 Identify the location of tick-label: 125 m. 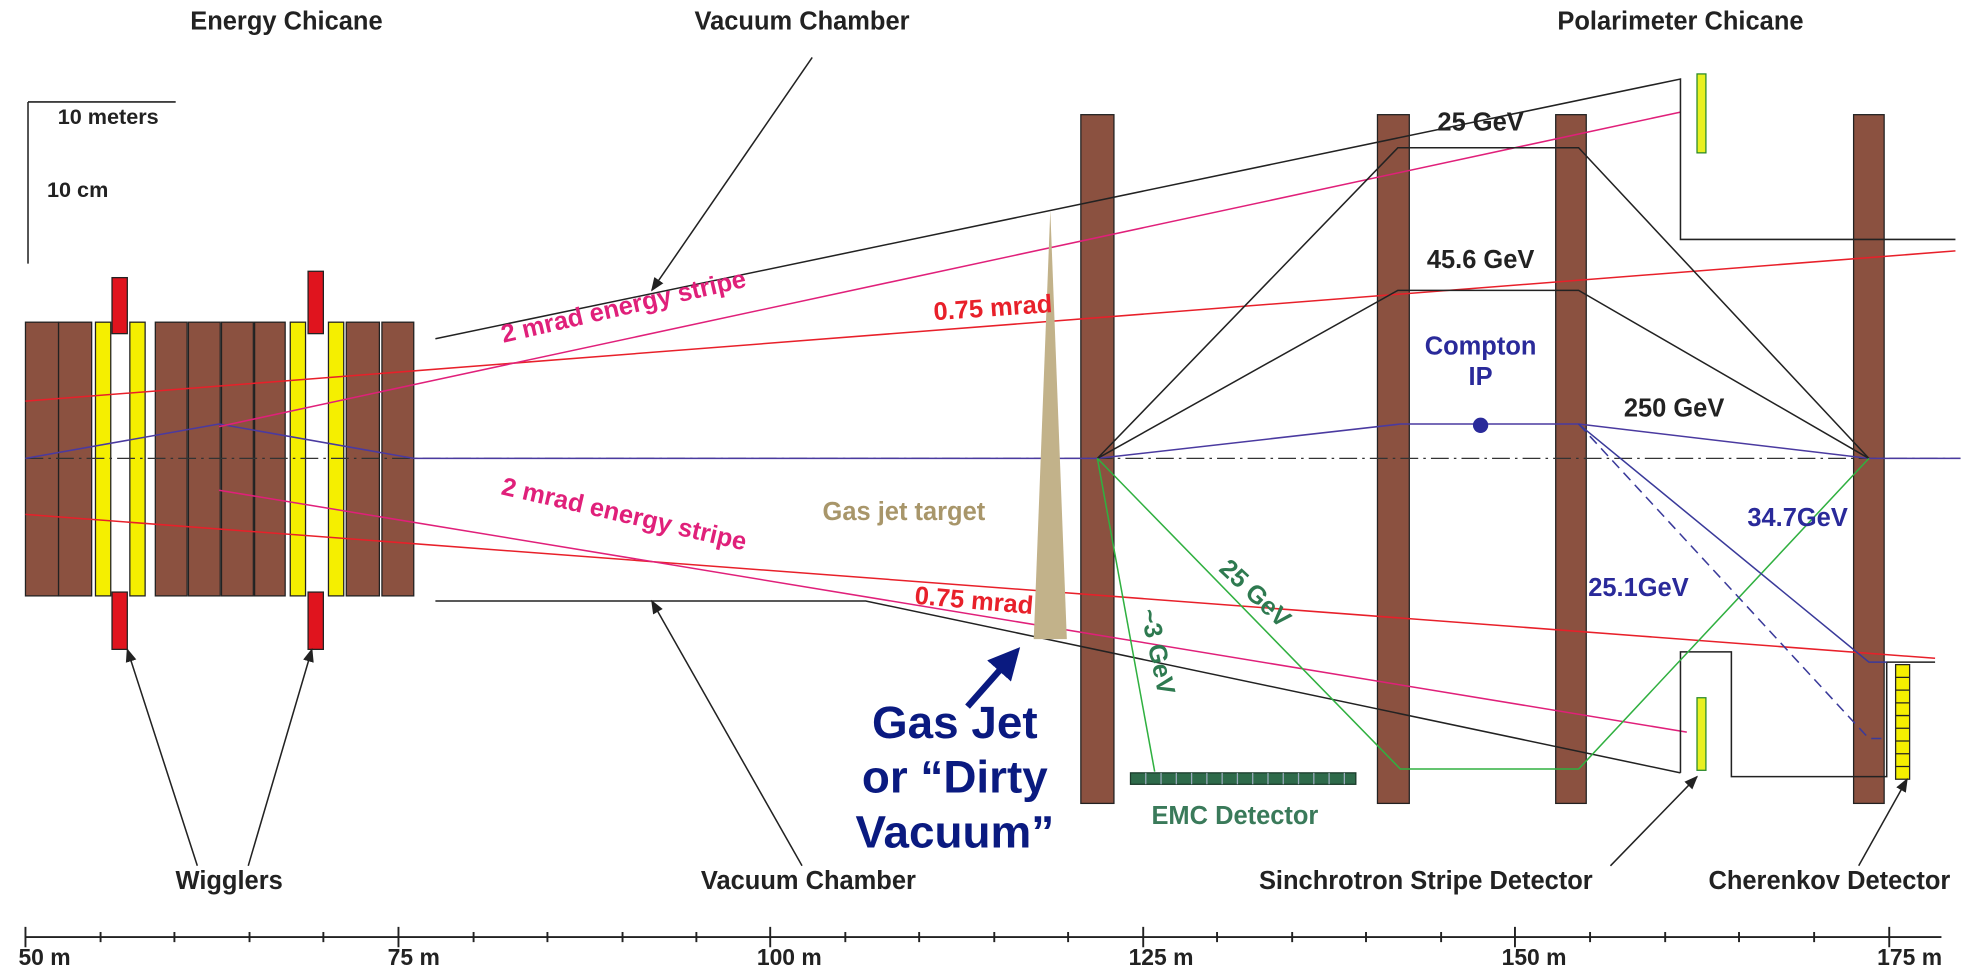
(1161, 956).